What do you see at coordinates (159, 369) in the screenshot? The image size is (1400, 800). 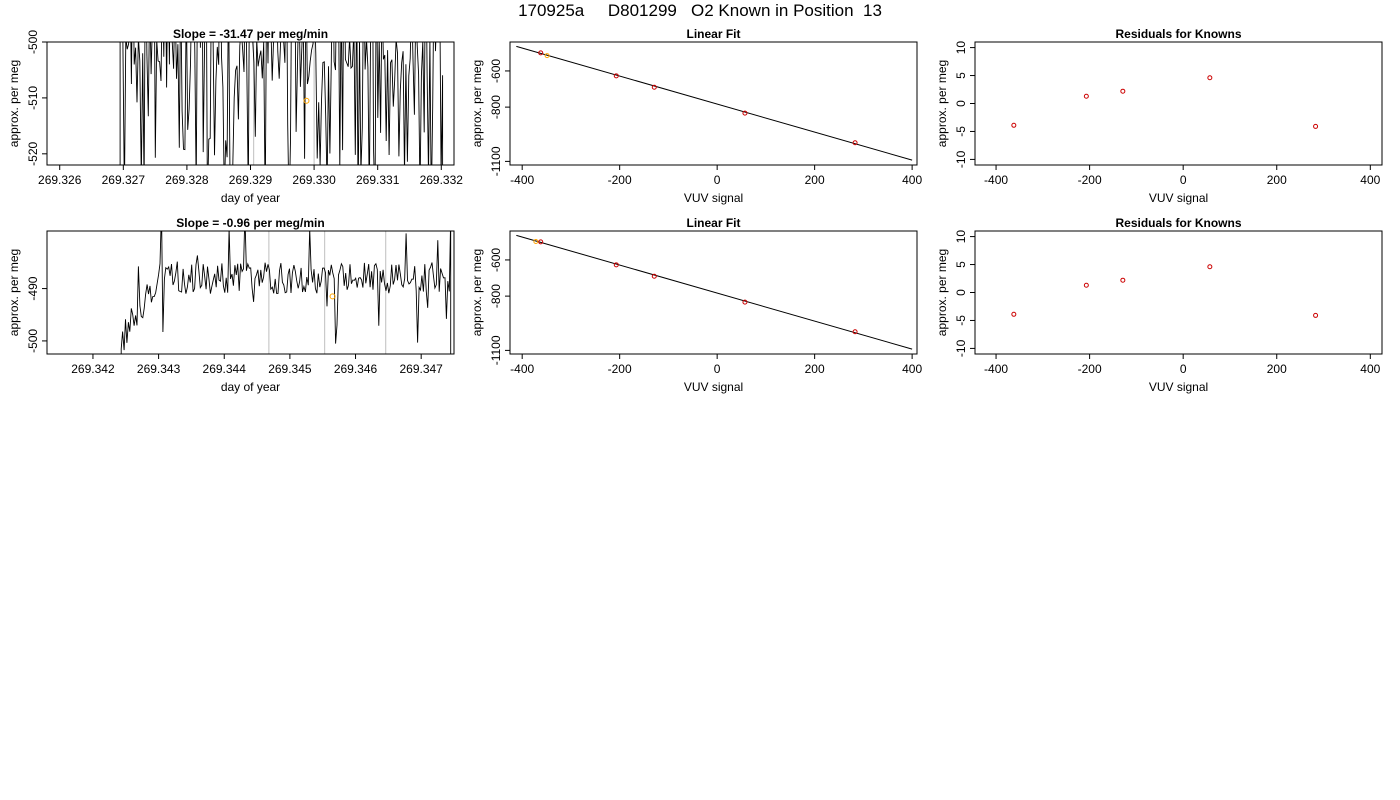 I see `x-tick-label: 269.343` at bounding box center [159, 369].